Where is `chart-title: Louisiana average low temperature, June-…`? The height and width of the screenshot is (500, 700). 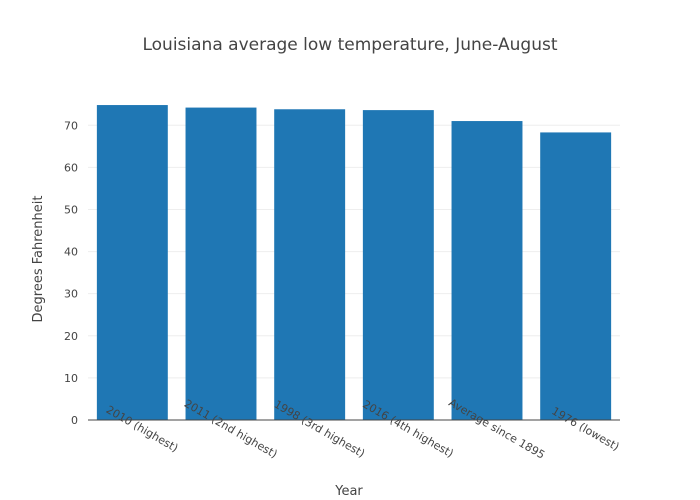
chart-title: Louisiana average low temperature, June-… is located at coordinates (349, 45).